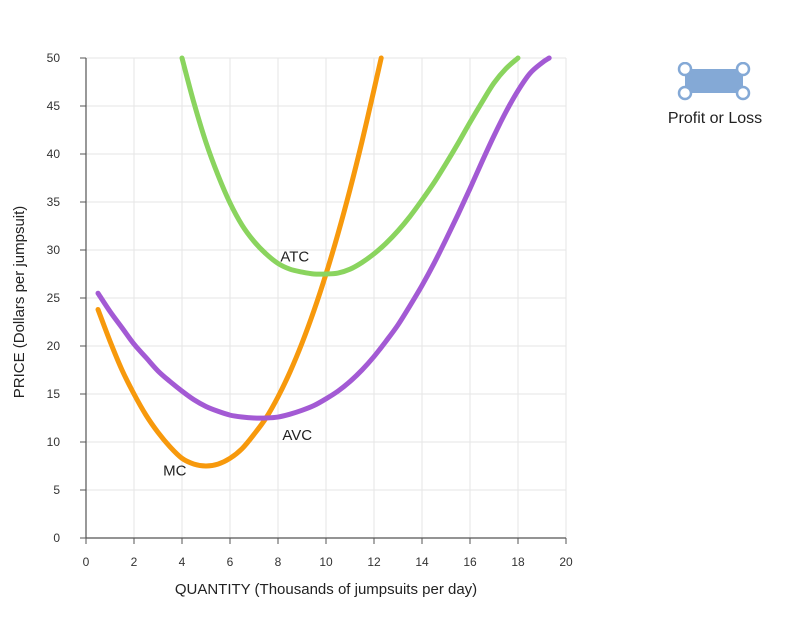 The height and width of the screenshot is (619, 798). What do you see at coordinates (54, 202) in the screenshot?
I see `y-tick-label: 35` at bounding box center [54, 202].